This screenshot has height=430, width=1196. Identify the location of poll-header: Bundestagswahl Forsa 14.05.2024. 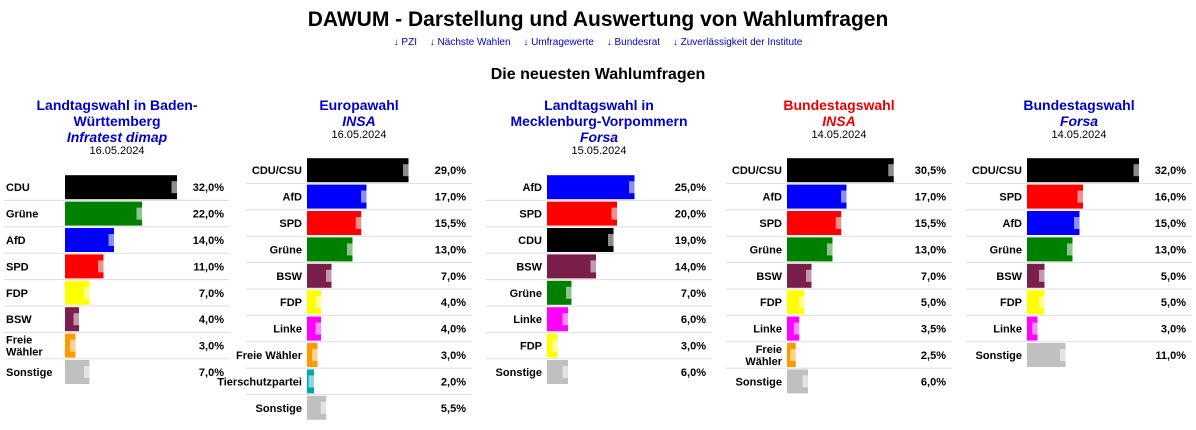
(1079, 119).